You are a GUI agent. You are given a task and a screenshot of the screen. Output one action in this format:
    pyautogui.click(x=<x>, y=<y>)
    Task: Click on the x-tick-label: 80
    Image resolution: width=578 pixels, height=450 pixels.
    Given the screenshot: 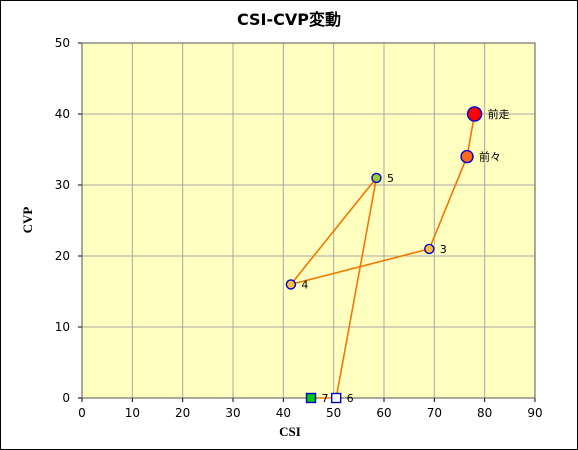 What is the action you would take?
    pyautogui.click(x=484, y=413)
    